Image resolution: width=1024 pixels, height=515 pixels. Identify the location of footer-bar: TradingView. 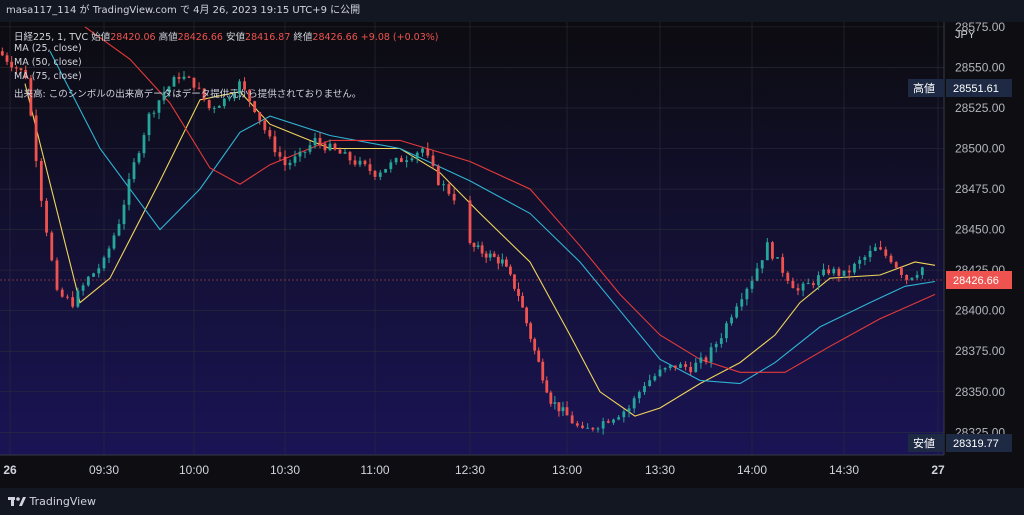
(512, 501).